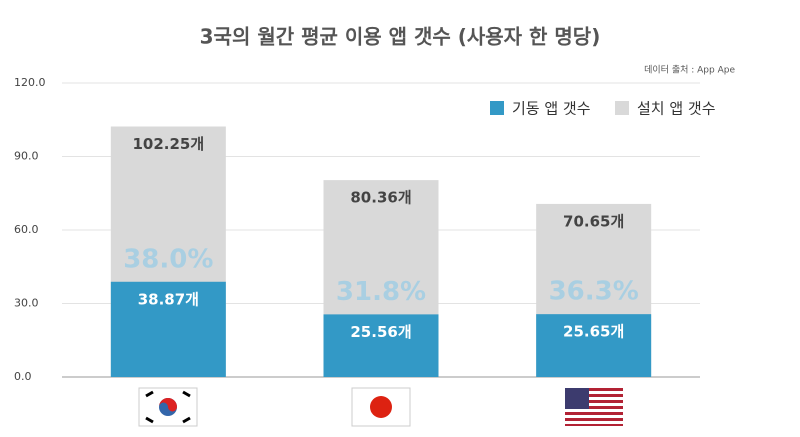  I want to click on legend-label: 기동 앱 갯수, so click(551, 109).